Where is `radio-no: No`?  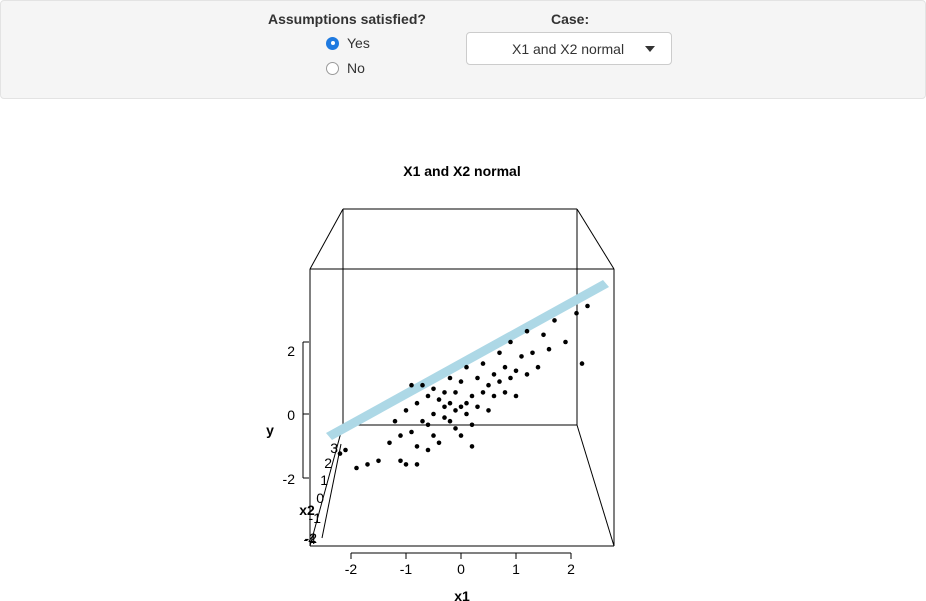 radio-no: No is located at coordinates (345, 68).